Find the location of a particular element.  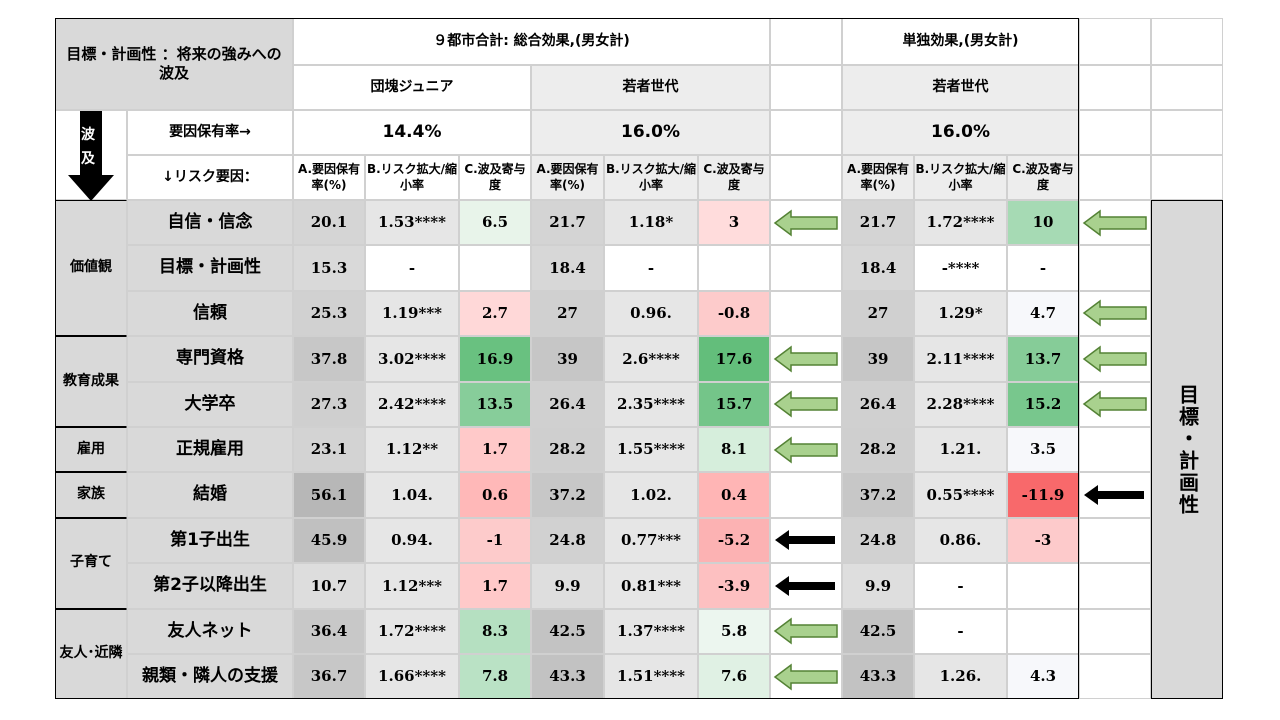

cell-dankai-a: 23.1 is located at coordinates (329, 450).